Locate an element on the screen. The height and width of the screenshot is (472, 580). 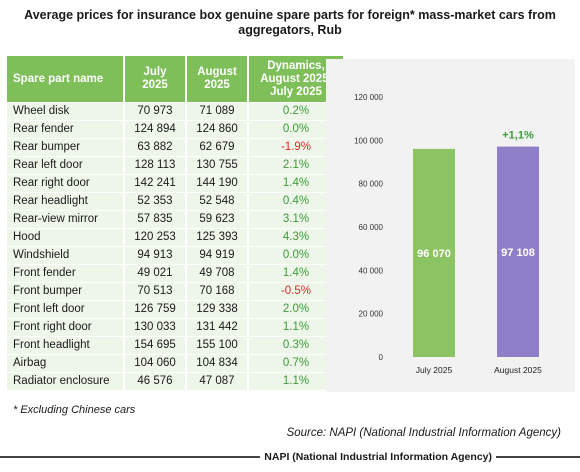
y-tick-label: 60 000 is located at coordinates (371, 227).